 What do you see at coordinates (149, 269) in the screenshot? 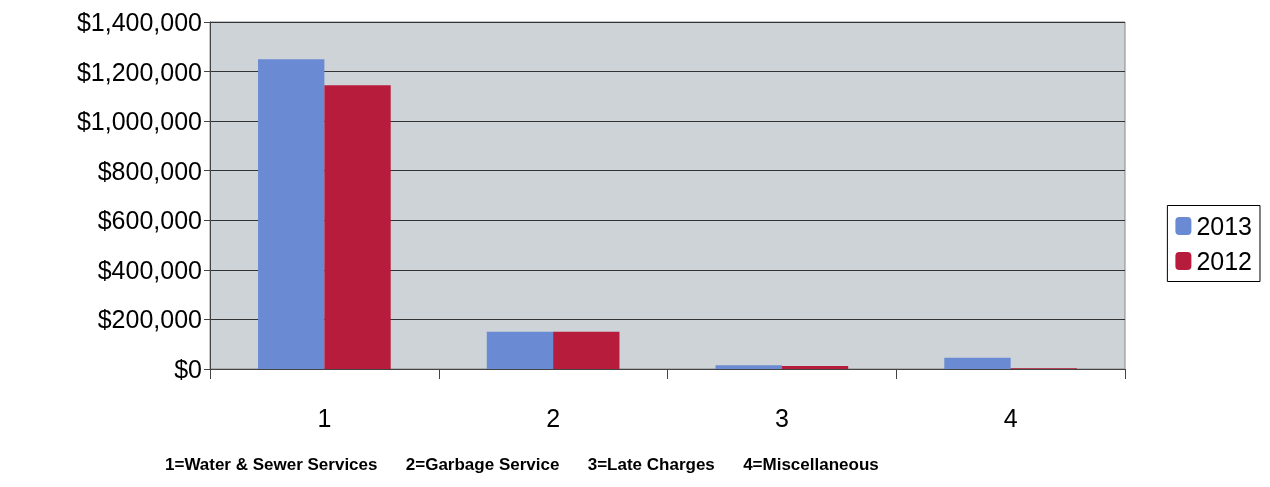
I see `y-tick-label: $400,000` at bounding box center [149, 269].